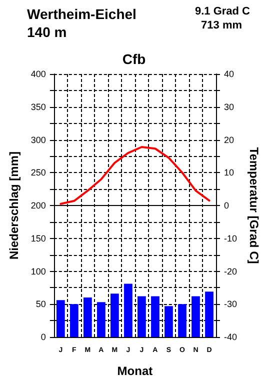 This screenshot has width=268, height=382. I want to click on y-tick-label: 300, so click(38, 139).